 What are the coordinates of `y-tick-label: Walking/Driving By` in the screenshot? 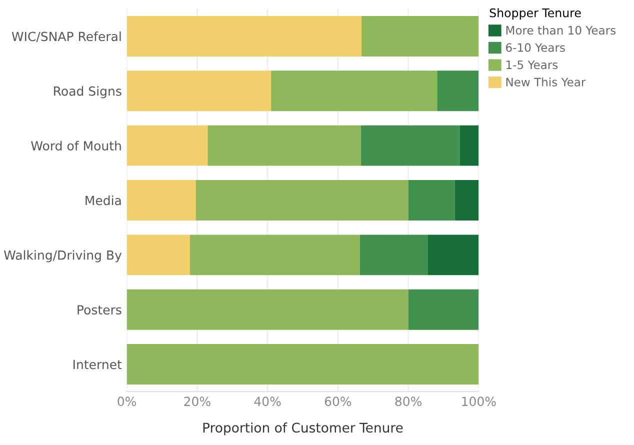 It's located at (63, 256).